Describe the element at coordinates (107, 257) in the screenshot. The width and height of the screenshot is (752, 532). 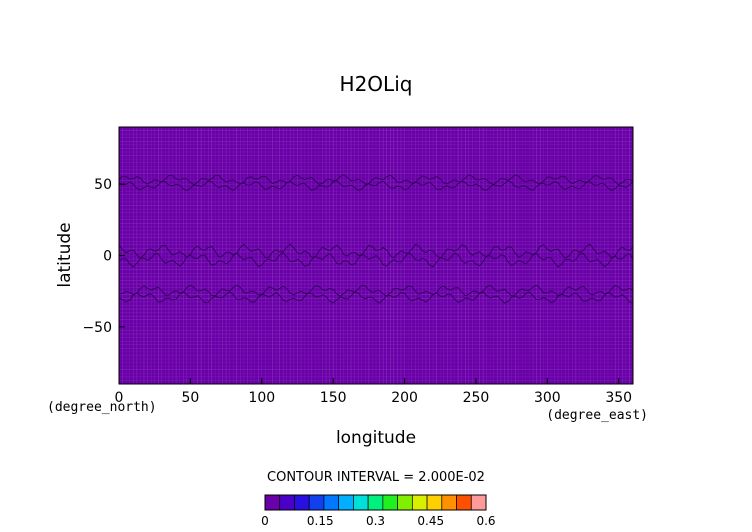
I see `y-tick-label: 0` at that location.